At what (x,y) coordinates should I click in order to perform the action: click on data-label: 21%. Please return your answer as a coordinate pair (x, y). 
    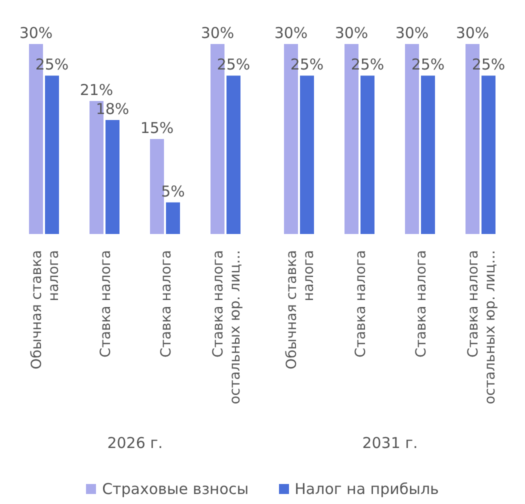
    Looking at the image, I should click on (97, 90).